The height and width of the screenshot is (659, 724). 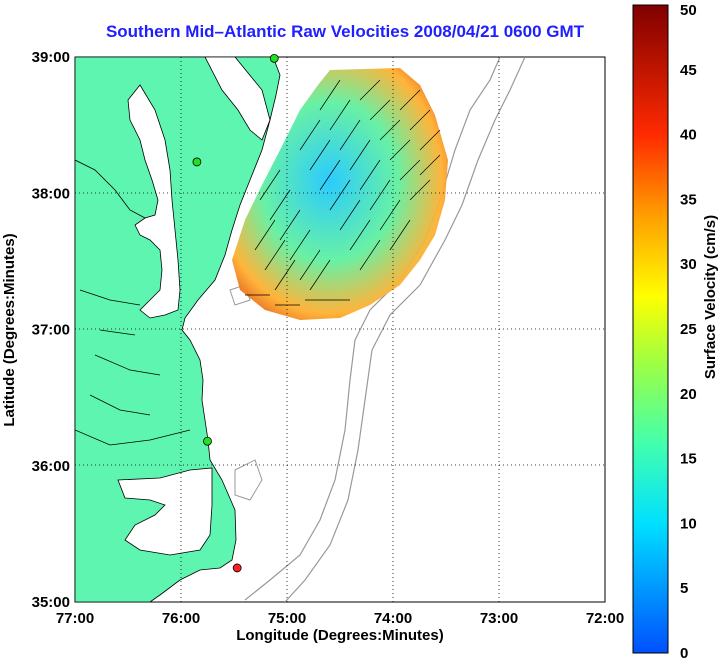 I want to click on colorbar-tick-label: 0, so click(x=684, y=652).